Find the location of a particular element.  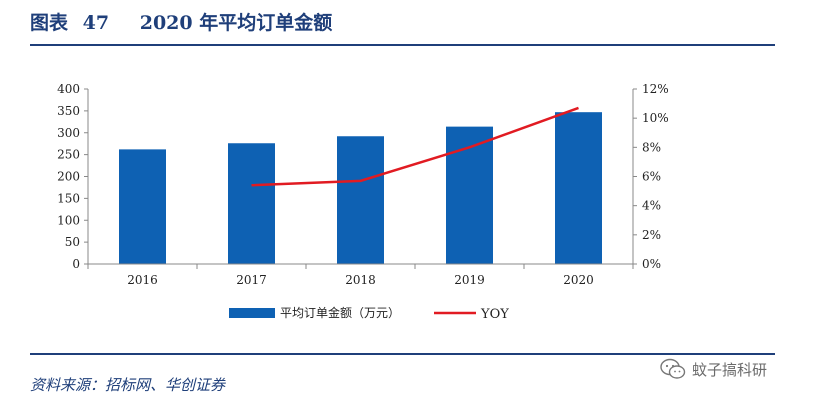

legend: 平均订单金额（万元） YOY is located at coordinates (369, 313).